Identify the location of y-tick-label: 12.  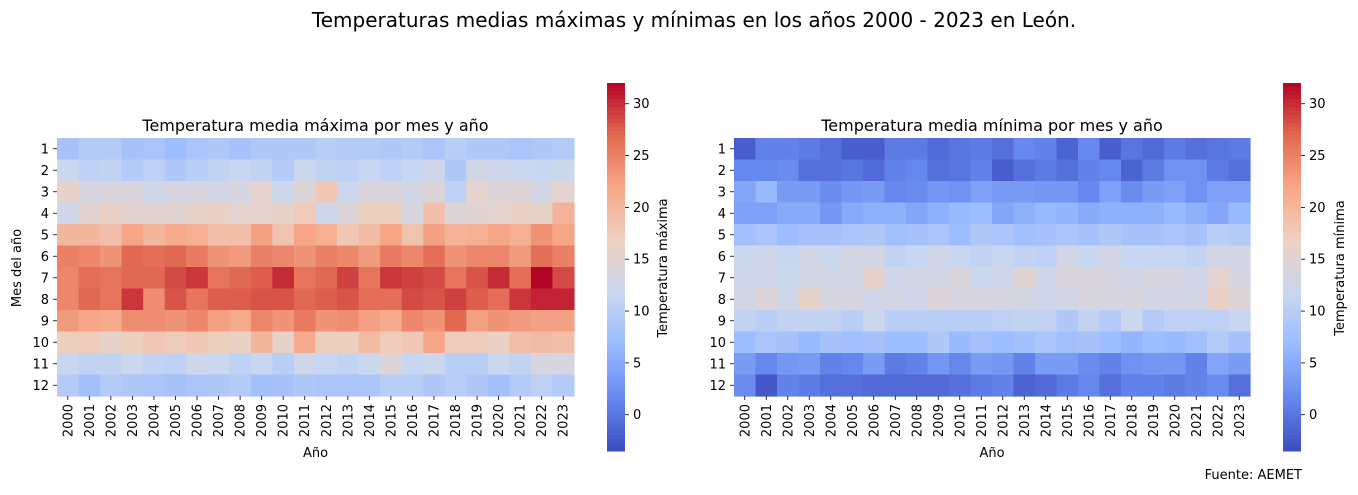
(40, 386).